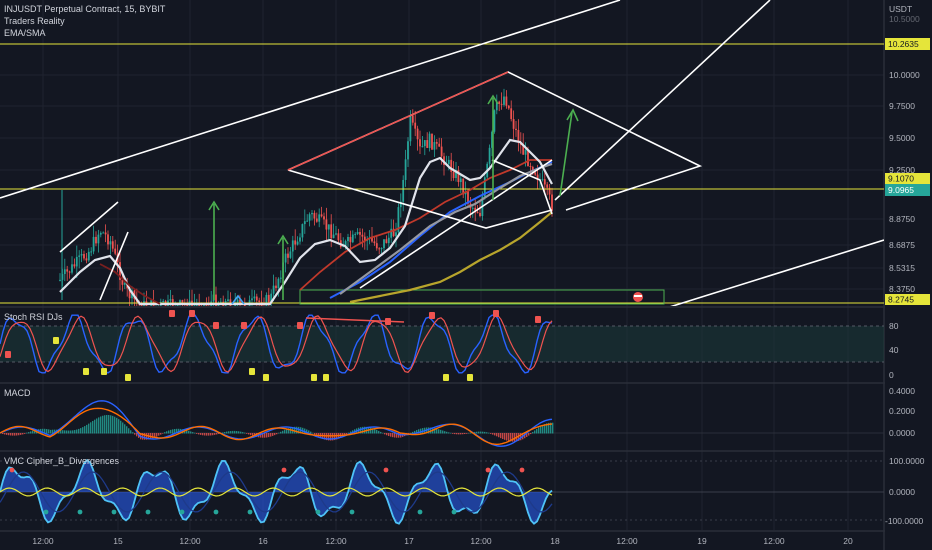  What do you see at coordinates (276, 492) in the screenshot?
I see `vmc-wave-area` at bounding box center [276, 492].